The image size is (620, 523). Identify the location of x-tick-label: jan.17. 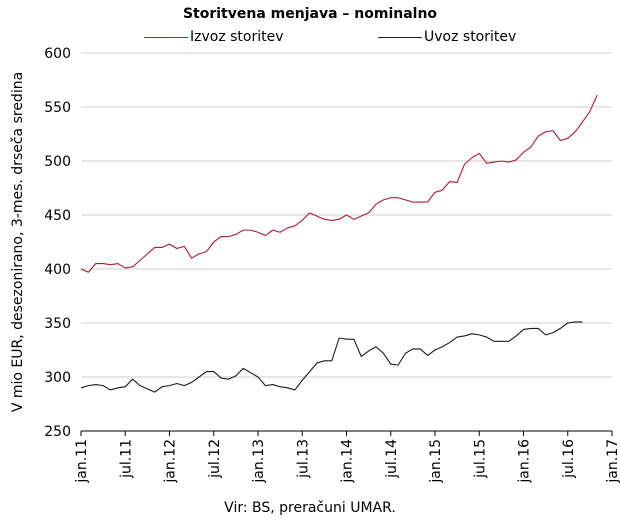
(612, 461).